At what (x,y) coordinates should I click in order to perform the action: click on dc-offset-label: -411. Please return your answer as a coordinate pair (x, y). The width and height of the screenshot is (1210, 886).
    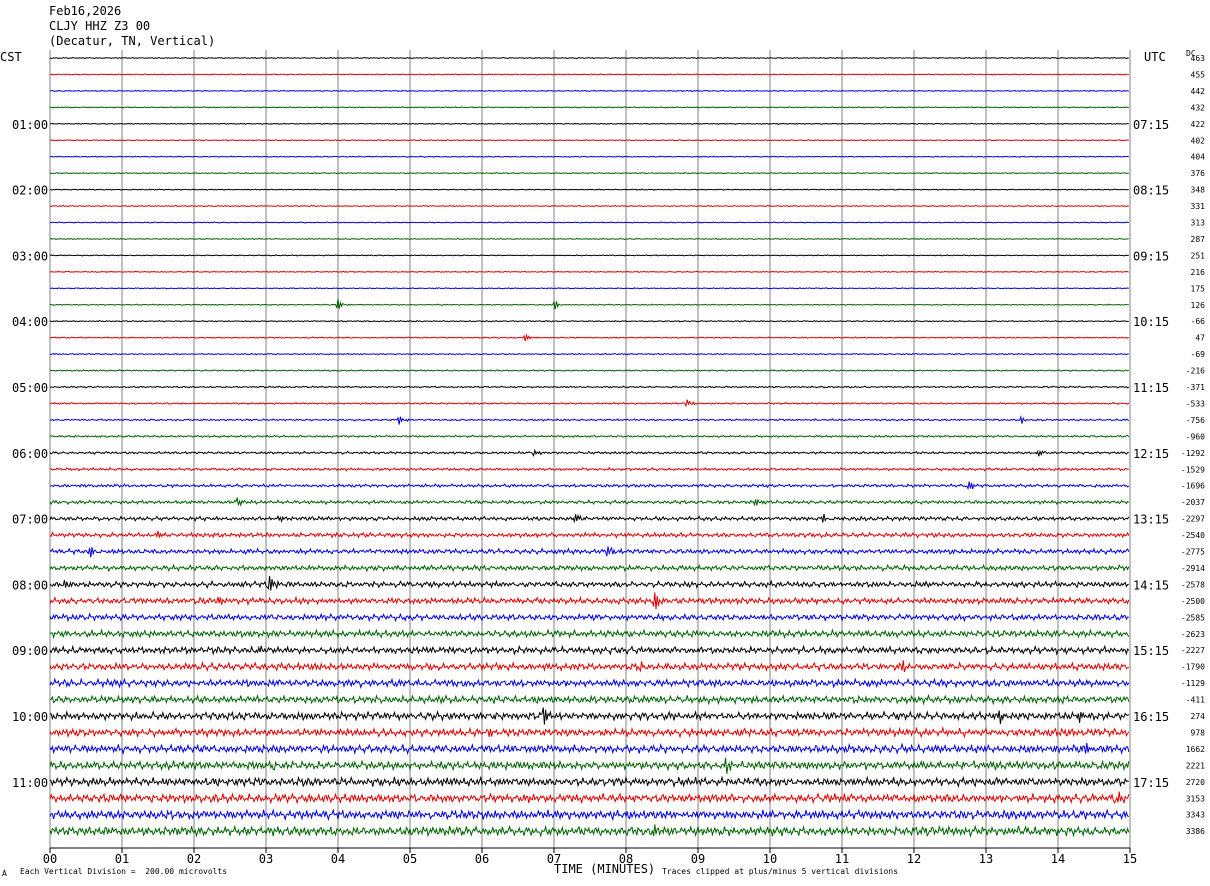
    Looking at the image, I should click on (1195, 700).